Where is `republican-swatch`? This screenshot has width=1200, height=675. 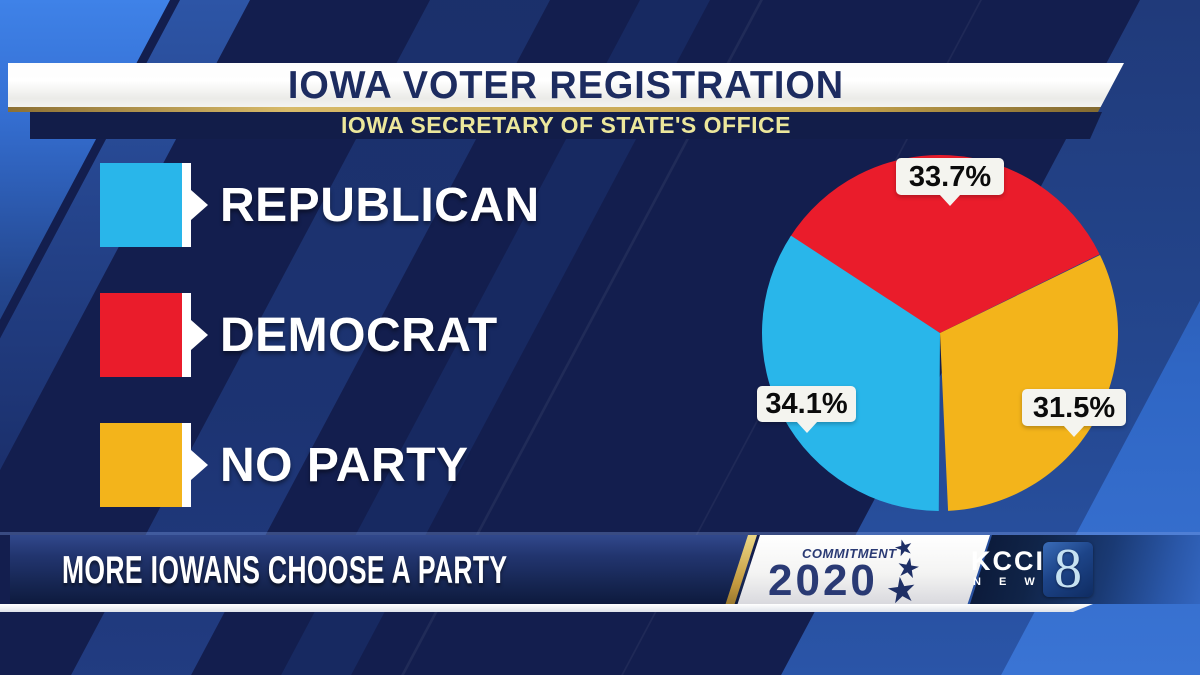 republican-swatch is located at coordinates (141, 205).